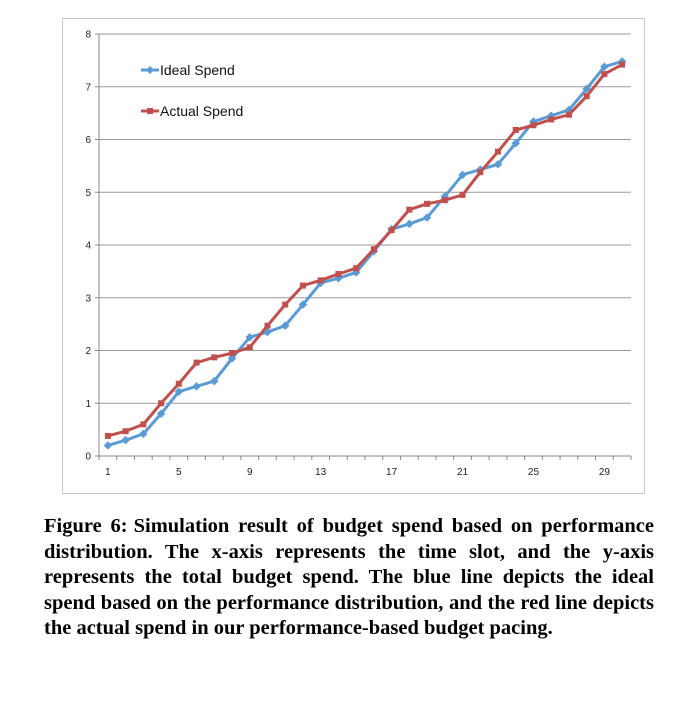 This screenshot has height=721, width=687. Describe the element at coordinates (88, 87) in the screenshot. I see `y-tick-label: 7` at that location.